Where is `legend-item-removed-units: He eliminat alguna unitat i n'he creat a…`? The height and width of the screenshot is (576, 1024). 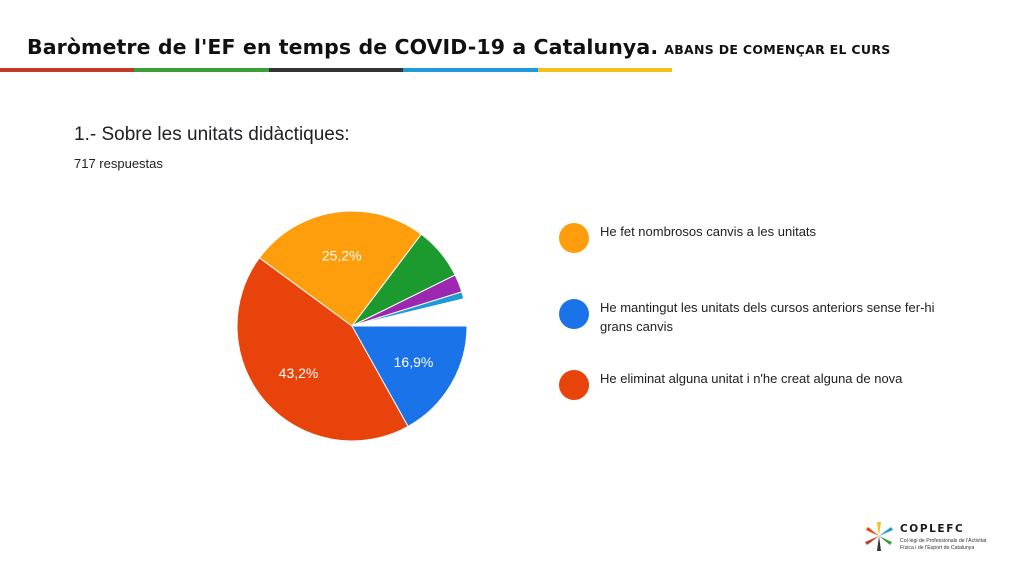 legend-item-removed-units: He eliminat alguna unitat i n'he creat a… is located at coordinates (764, 384).